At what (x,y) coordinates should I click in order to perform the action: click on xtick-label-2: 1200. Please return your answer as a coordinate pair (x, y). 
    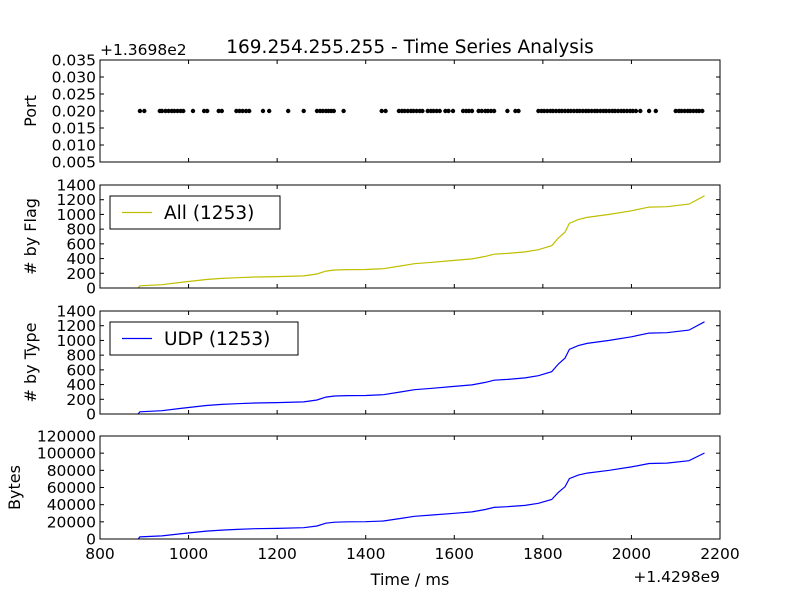
    Looking at the image, I should click on (276, 554).